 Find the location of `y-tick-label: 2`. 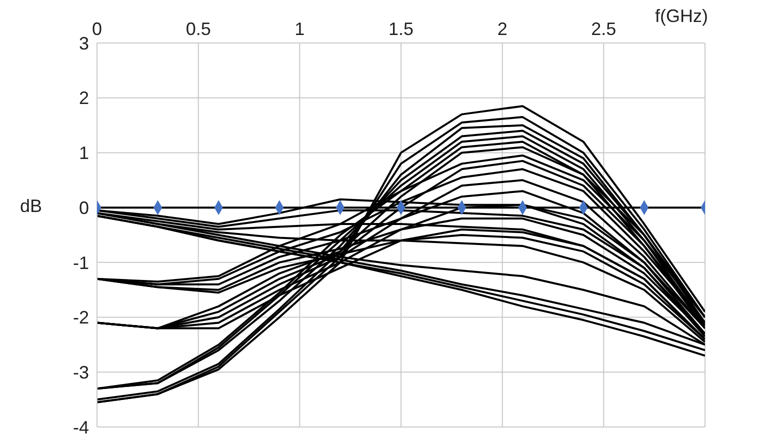

y-tick-label: 2 is located at coordinates (83, 98).